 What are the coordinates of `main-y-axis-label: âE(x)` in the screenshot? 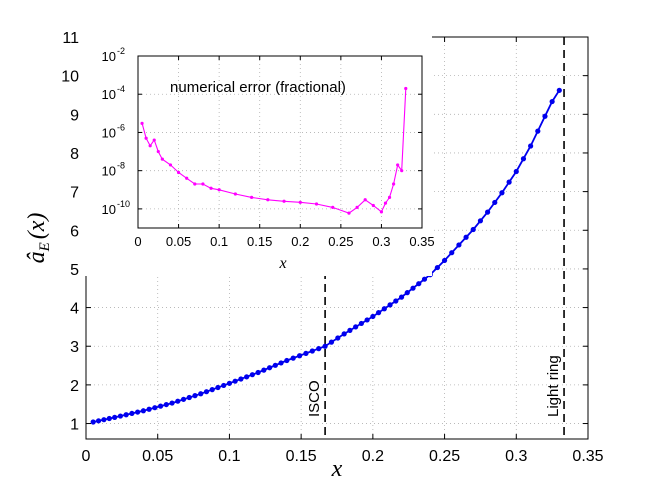 It's located at (38, 238).